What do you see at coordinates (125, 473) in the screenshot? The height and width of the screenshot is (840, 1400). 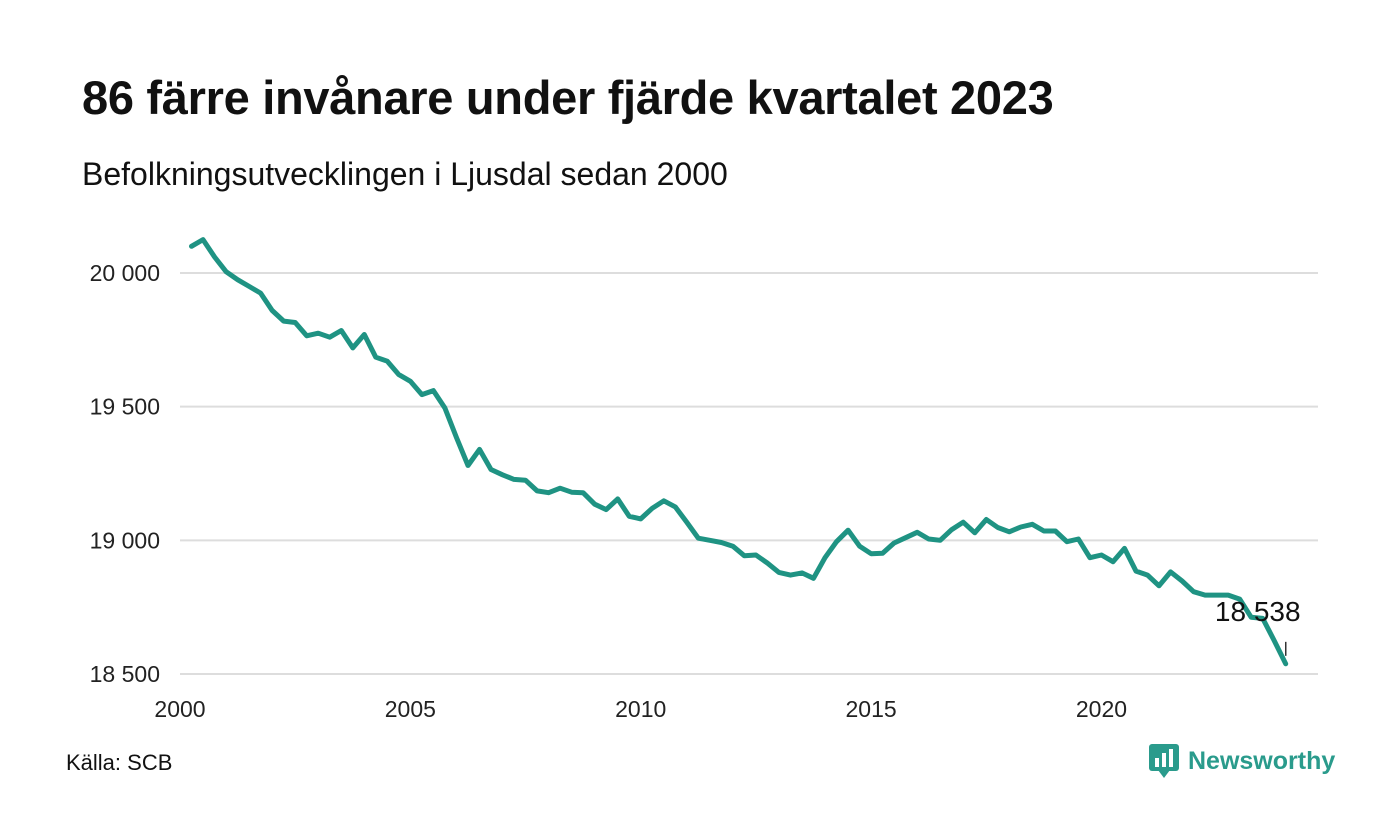 I see `y-axis-ticks: 18 500 19 000 19 500 20 000` at bounding box center [125, 473].